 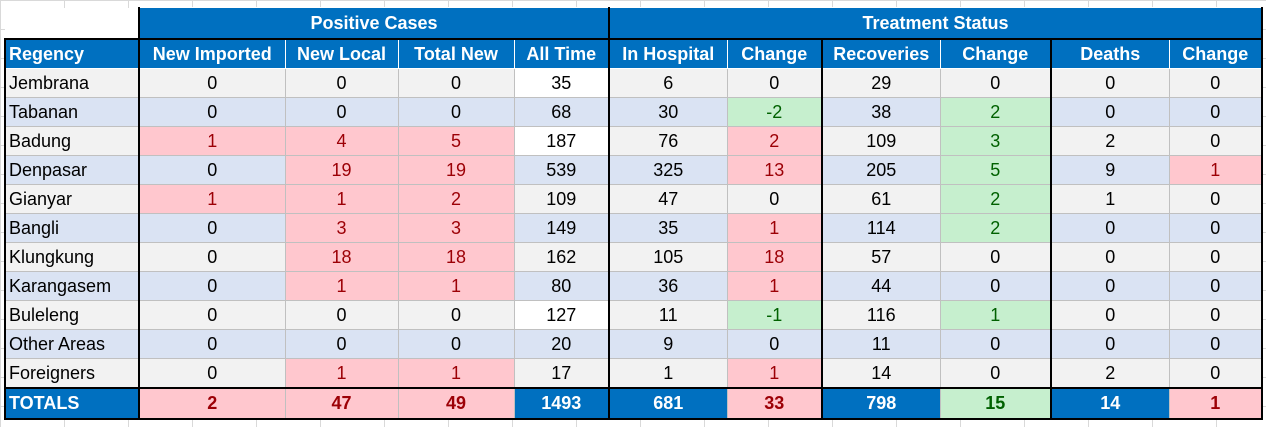 What do you see at coordinates (72, 199) in the screenshot?
I see `regency-name-cell: Gianyar` at bounding box center [72, 199].